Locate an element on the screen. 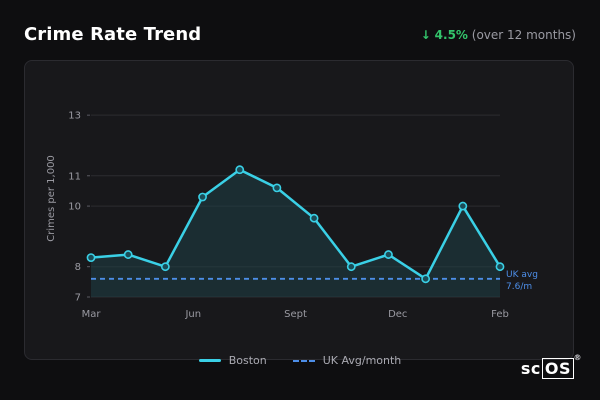  down-arrow-icon: ↓ is located at coordinates (425, 35).